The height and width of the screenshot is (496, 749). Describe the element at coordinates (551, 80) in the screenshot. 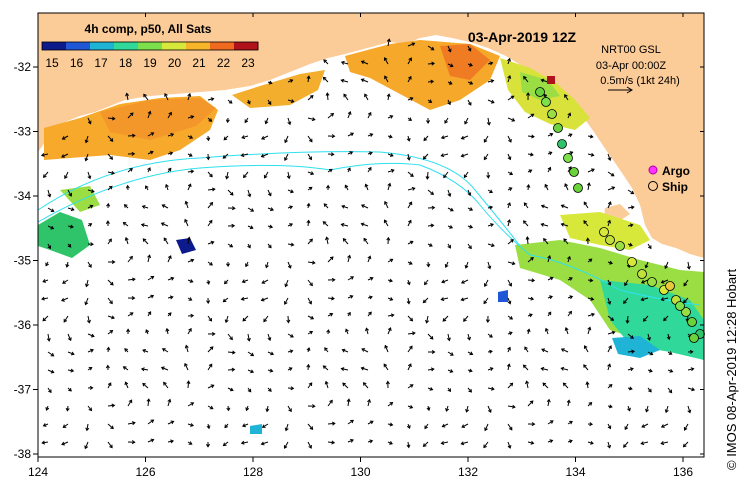

I see `argo-float` at that location.